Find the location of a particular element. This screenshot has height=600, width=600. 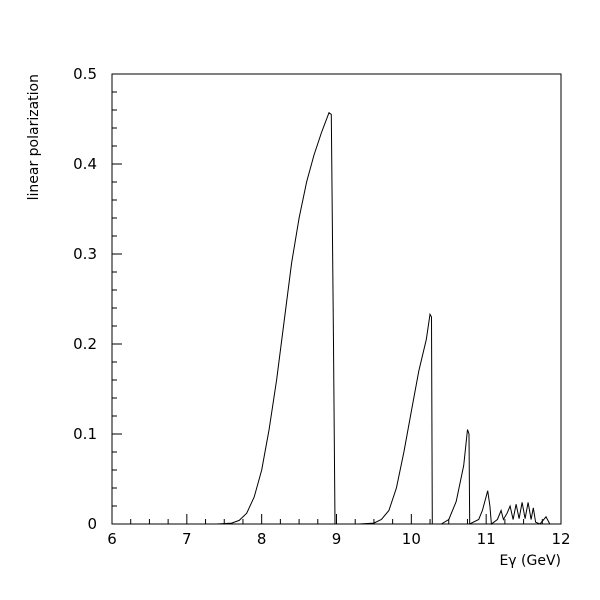

x-tick-label: 11 is located at coordinates (486, 539).